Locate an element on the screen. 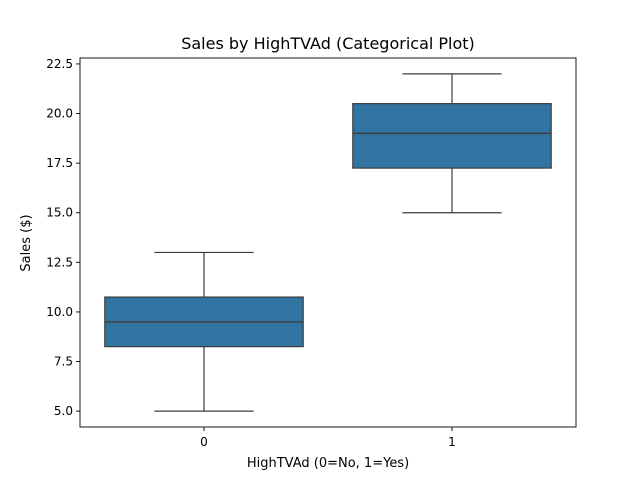  y-tick-label: 10.0 is located at coordinates (59, 312).